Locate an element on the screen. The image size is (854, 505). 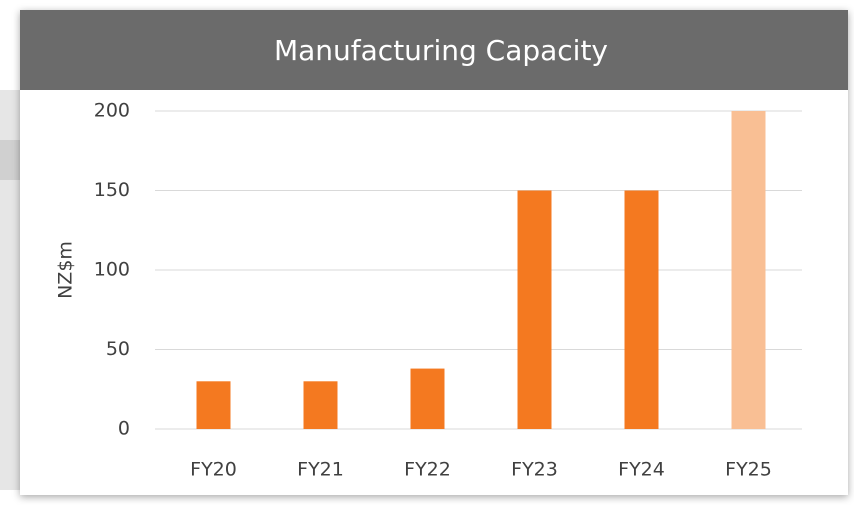
y-axis-label: NZ$m is located at coordinates (66, 270).